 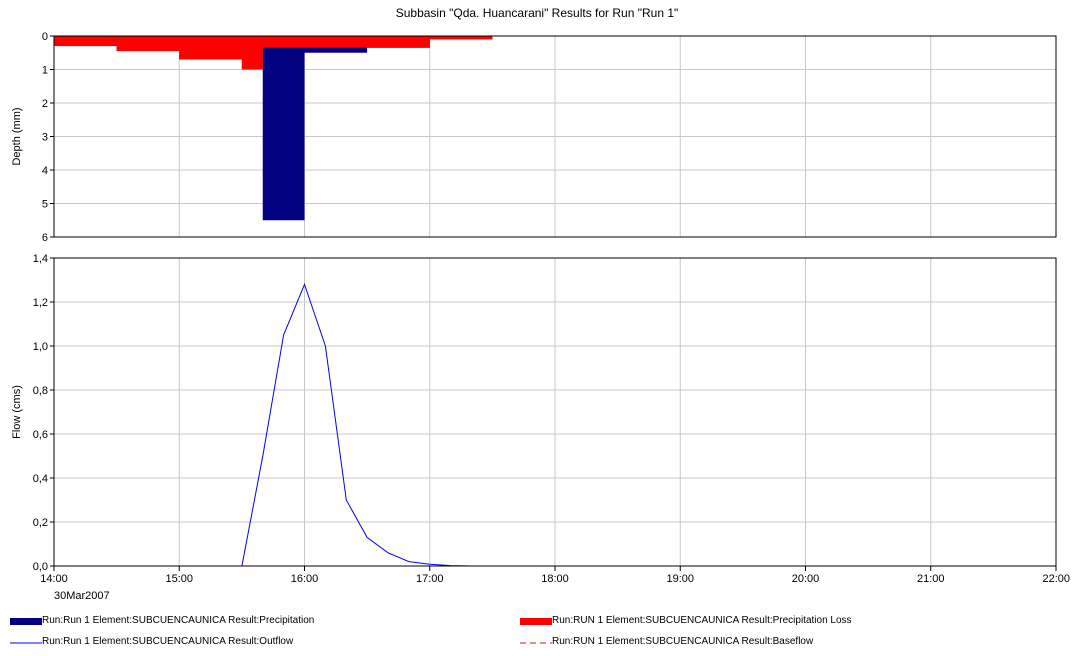 I want to click on depth-ytick-label: 2, so click(x=45, y=104).